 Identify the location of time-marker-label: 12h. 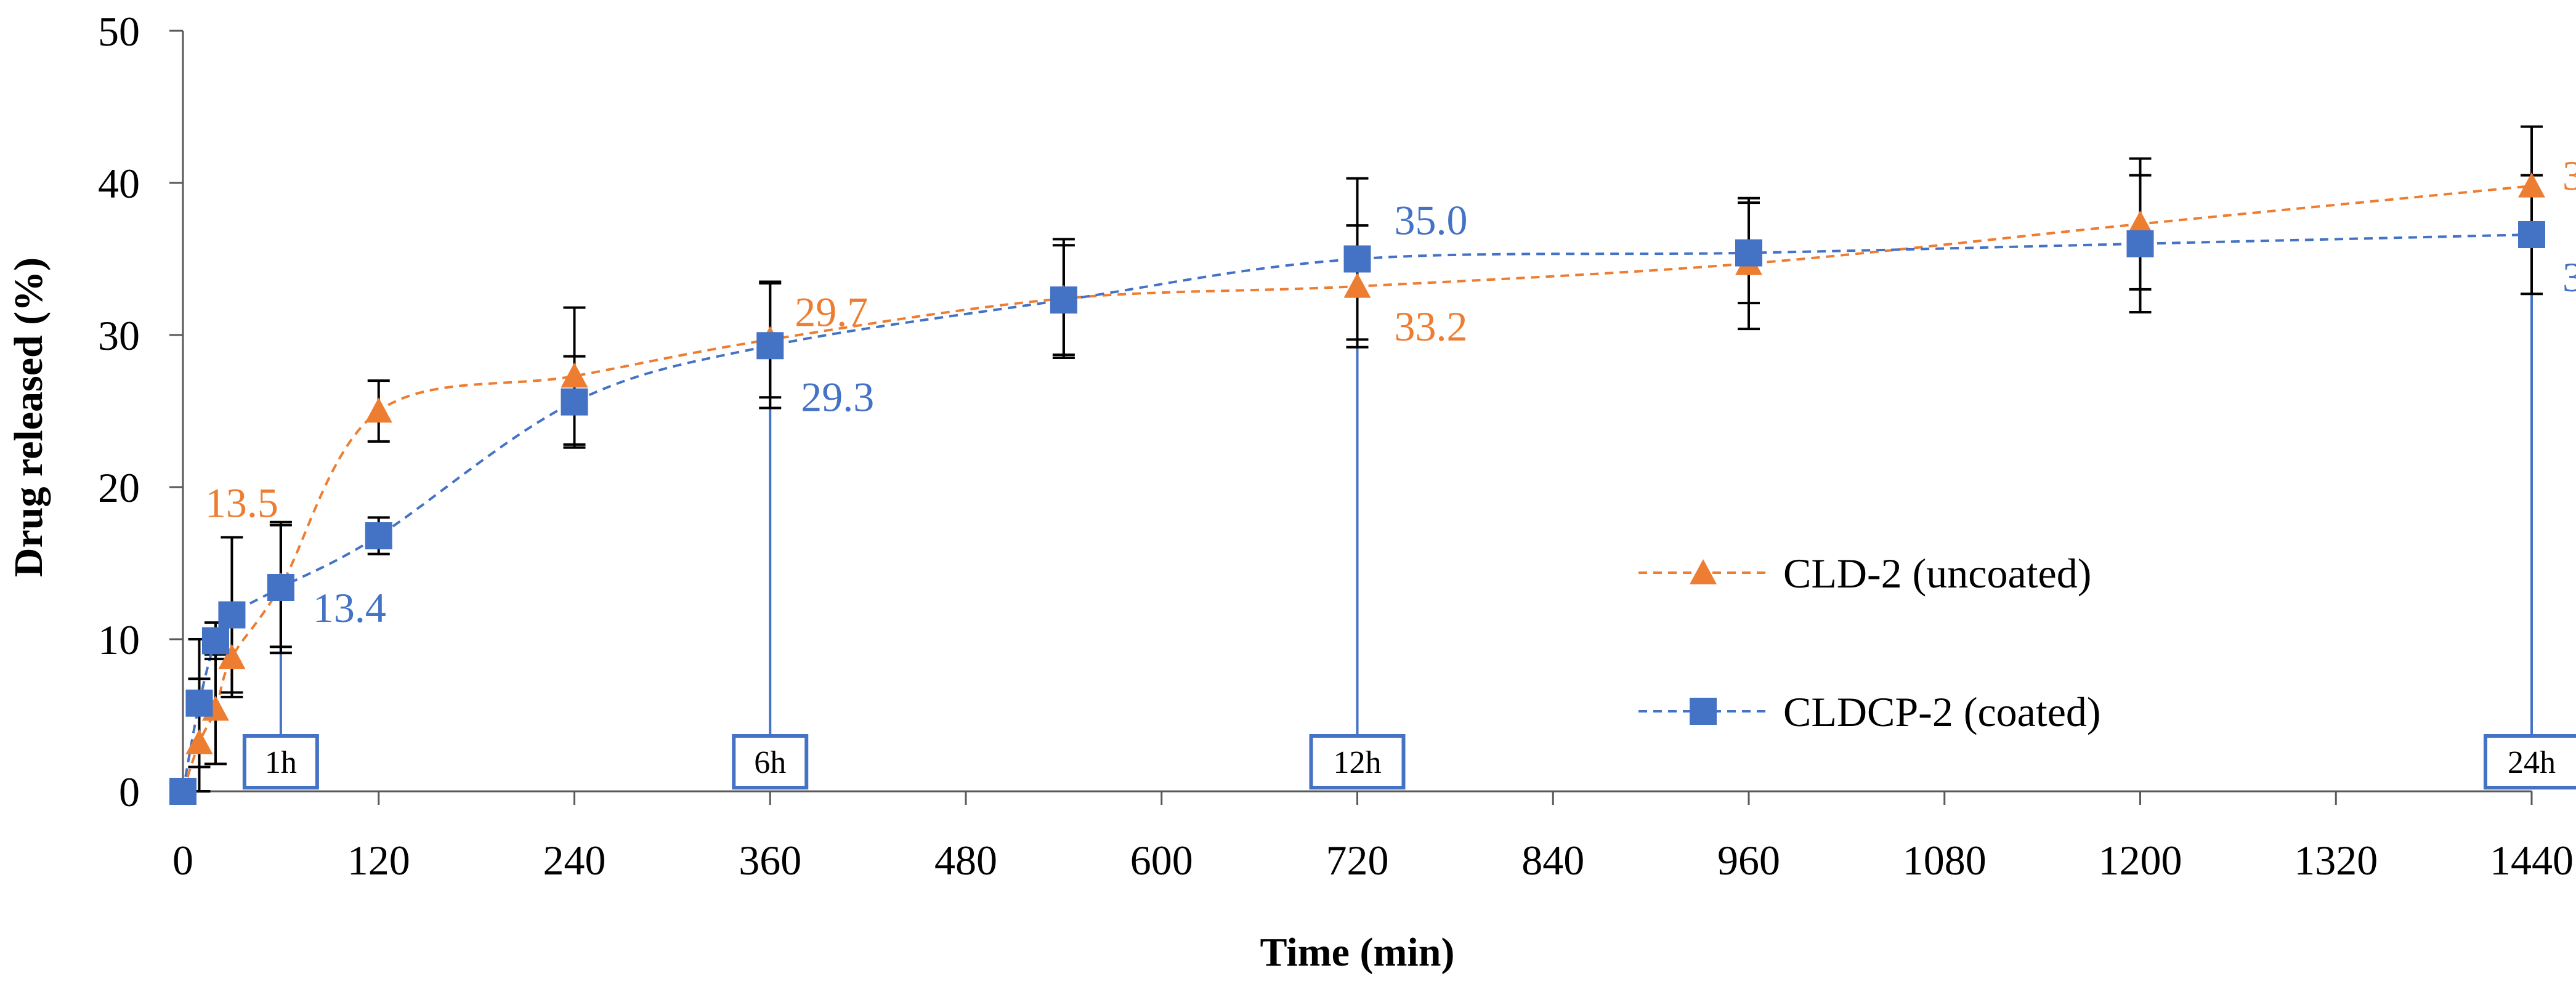
(1358, 762).